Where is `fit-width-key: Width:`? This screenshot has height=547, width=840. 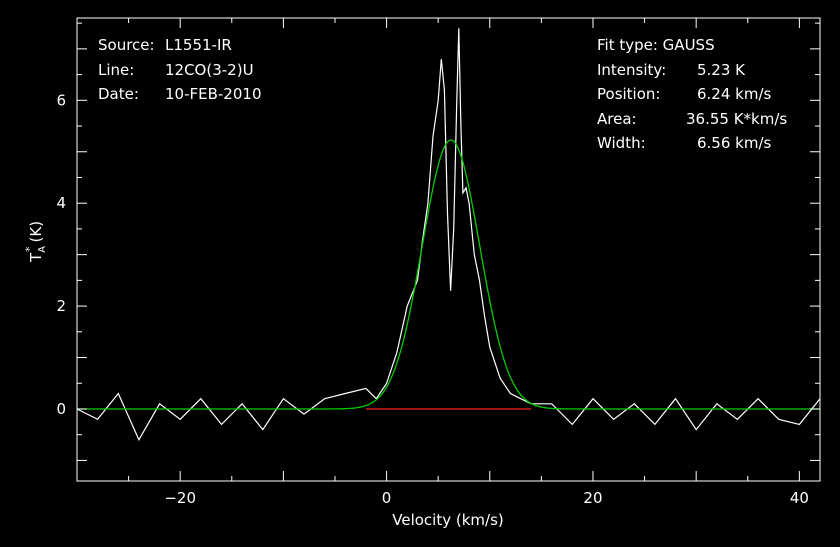
fit-width-key: Width: is located at coordinates (621, 143).